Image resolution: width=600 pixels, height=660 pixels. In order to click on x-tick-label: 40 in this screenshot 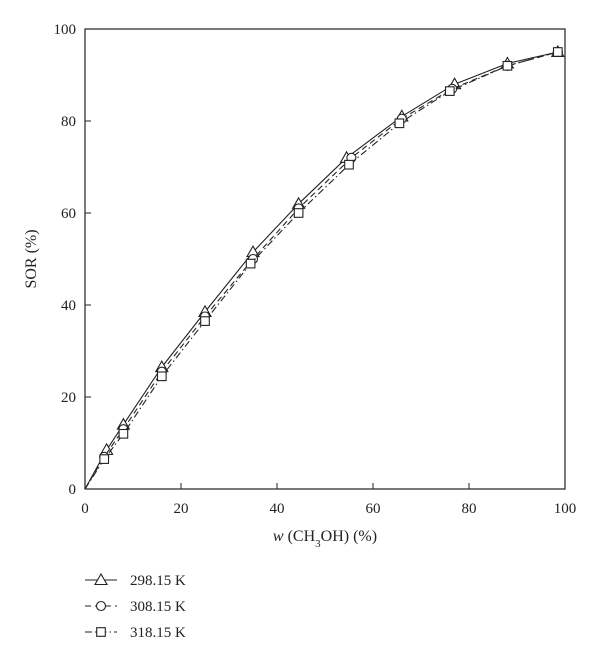, I will do `click(277, 509)`.